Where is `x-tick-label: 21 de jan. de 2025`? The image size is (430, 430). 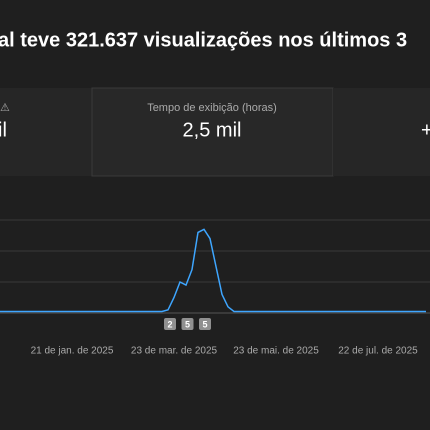
x-tick-label: 21 de jan. de 2025 is located at coordinates (72, 351).